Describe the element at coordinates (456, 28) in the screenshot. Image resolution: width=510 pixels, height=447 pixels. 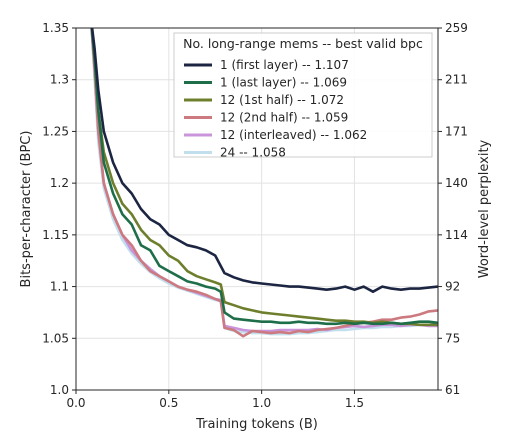
I see `y-right-tick-label: 259` at that location.